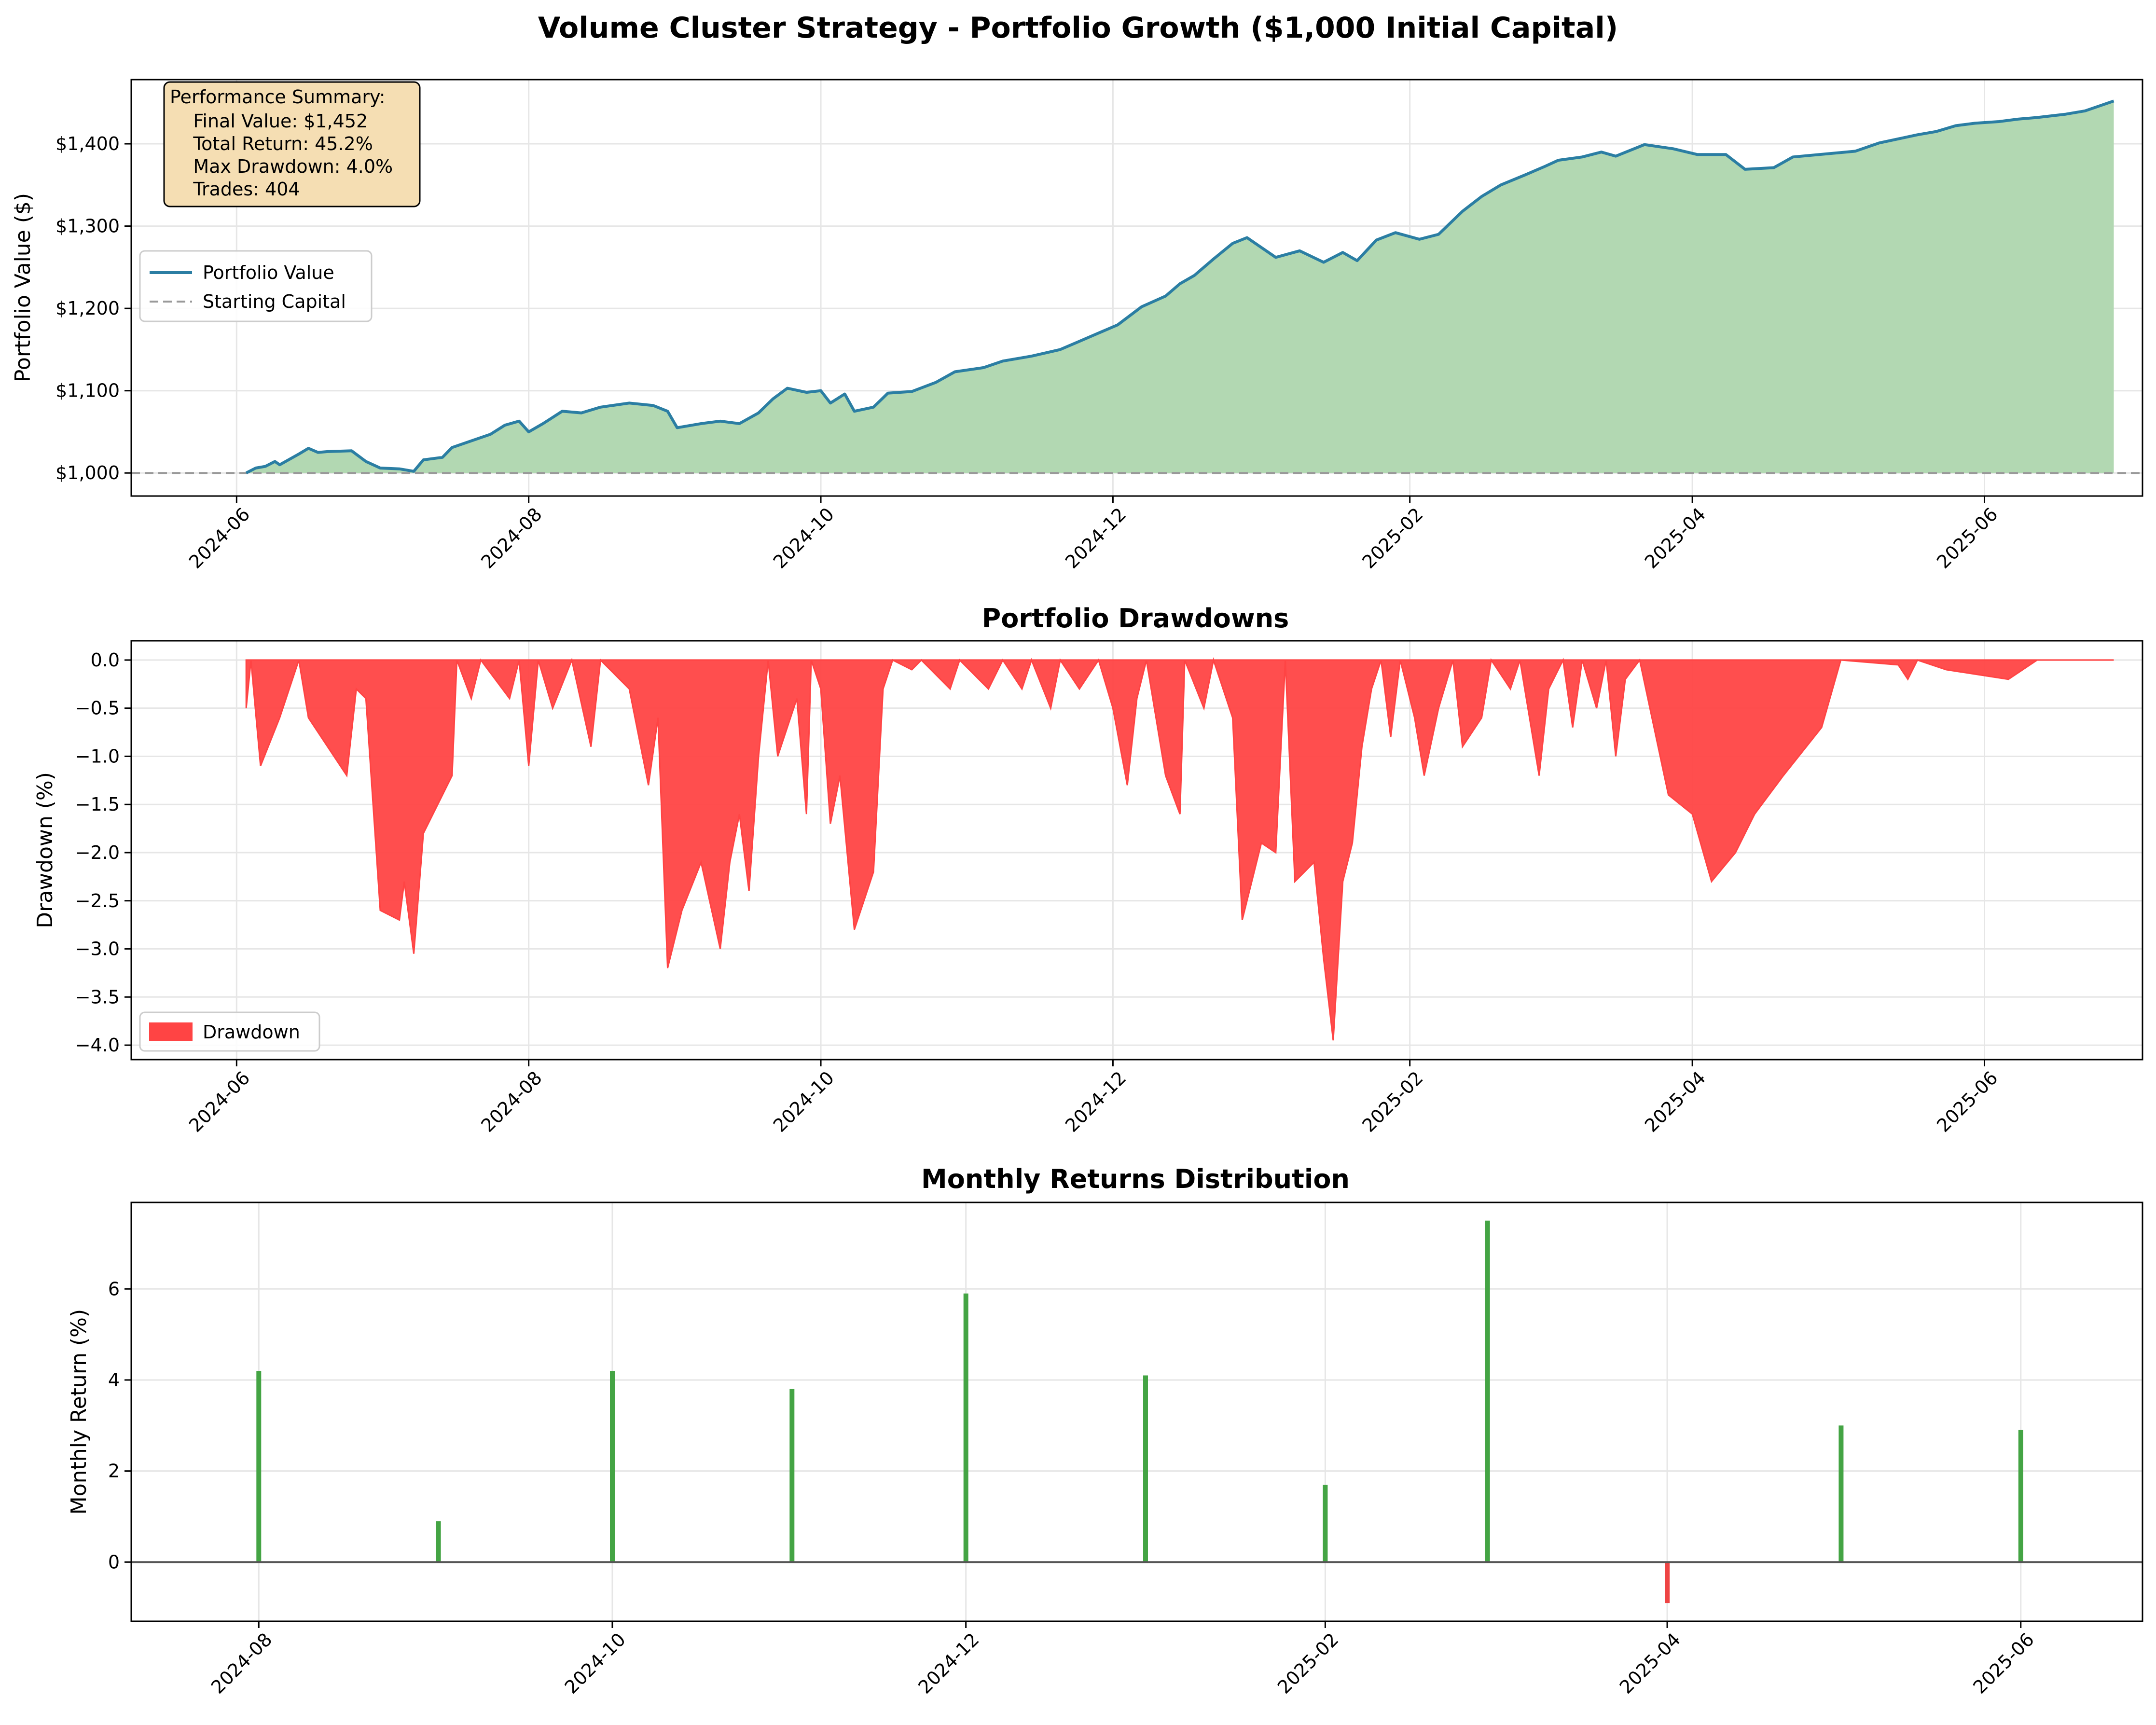 The width and height of the screenshot is (2156, 1725). Describe the element at coordinates (23, 287) in the screenshot. I see `portfolio-y-axis-label: Portfolio Value ($)` at that location.